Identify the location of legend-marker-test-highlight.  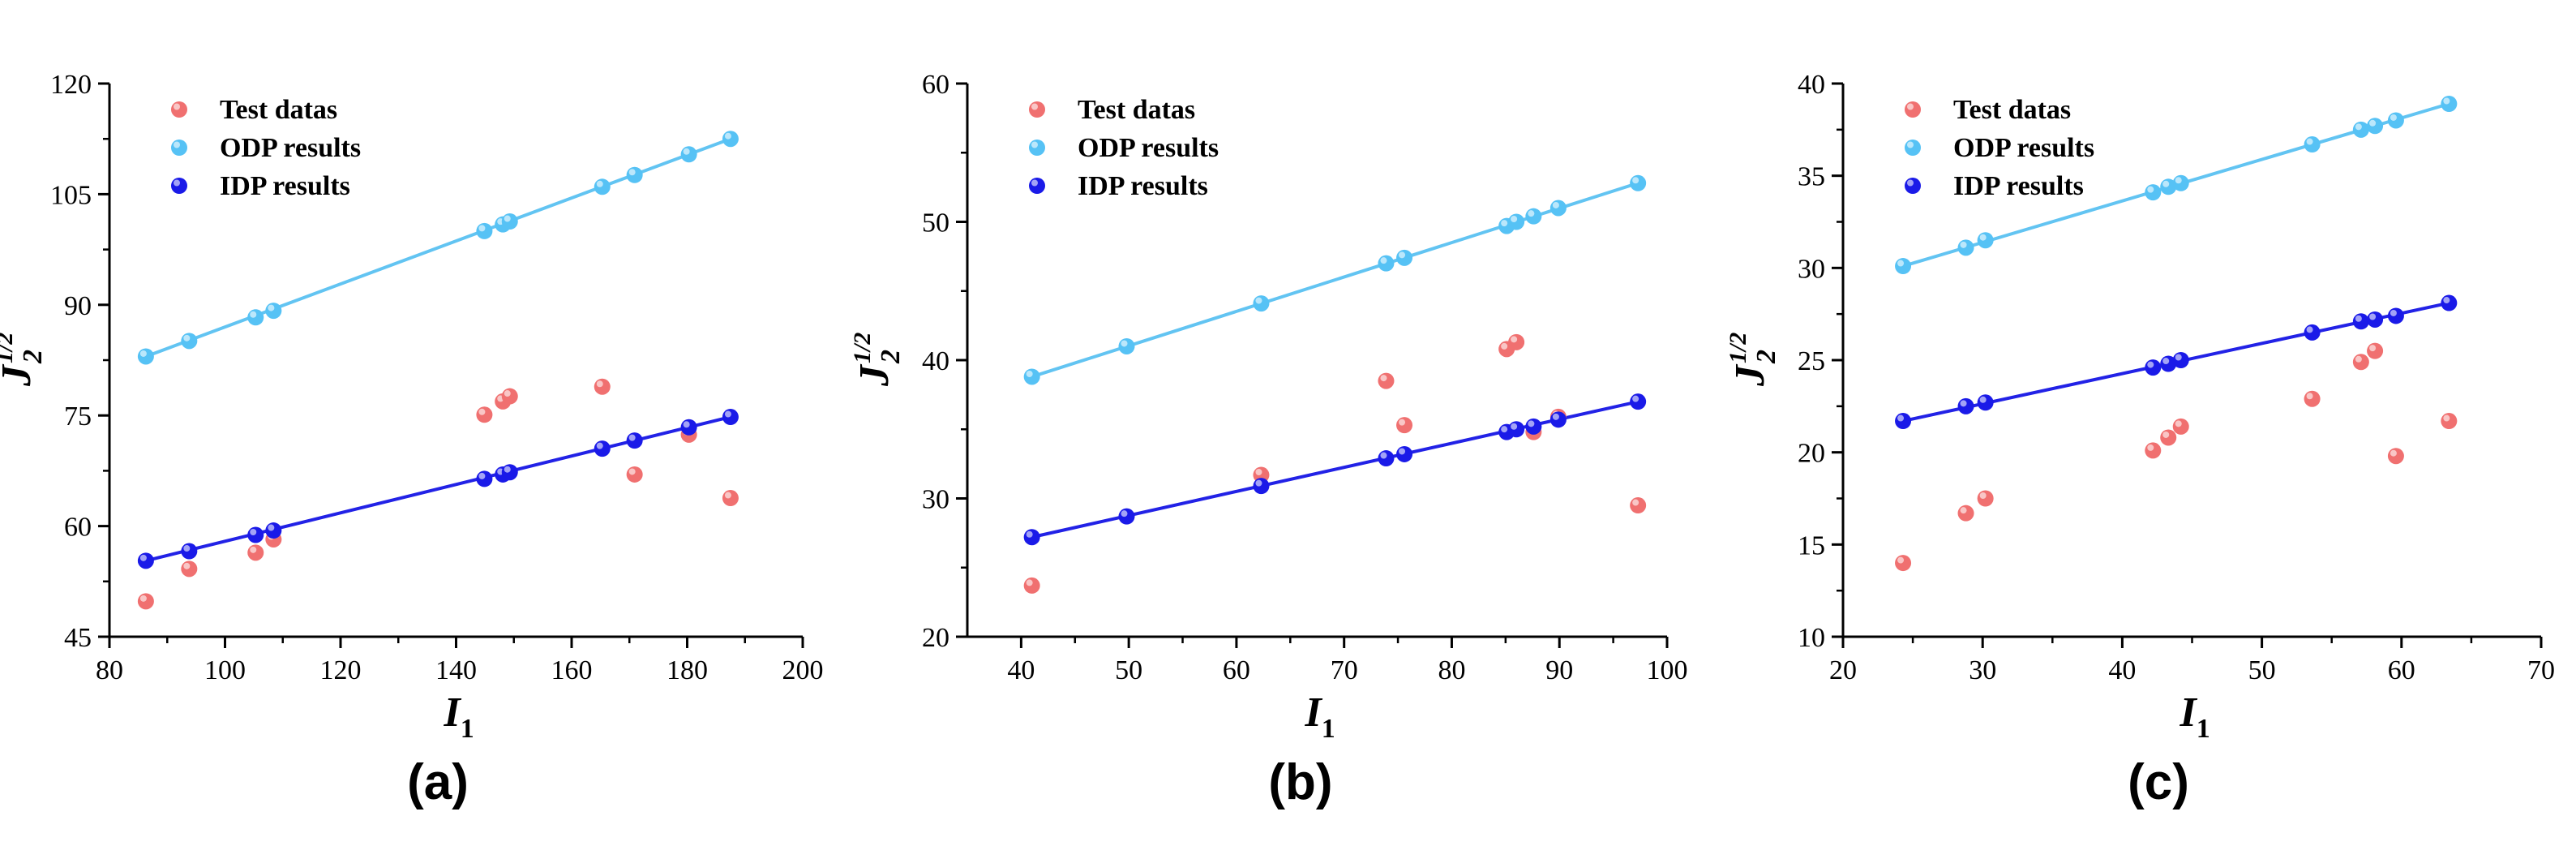
(177, 106).